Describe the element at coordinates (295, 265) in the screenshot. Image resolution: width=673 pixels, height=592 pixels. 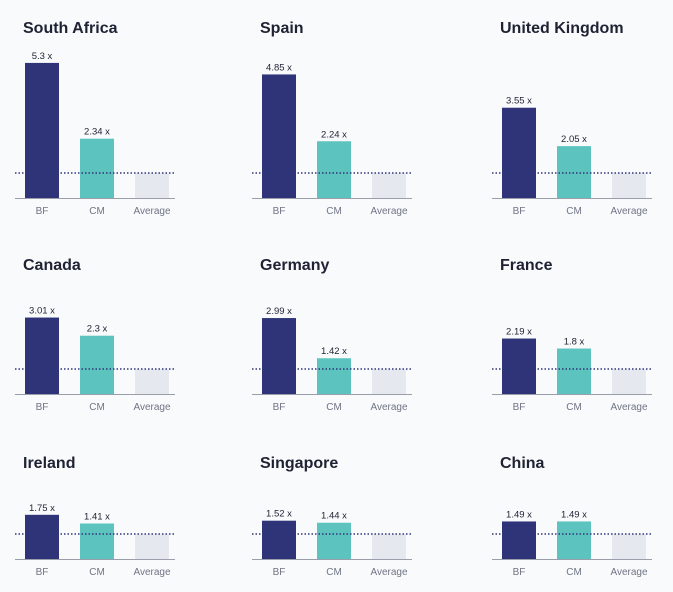
I see `chart-title: Germany` at that location.